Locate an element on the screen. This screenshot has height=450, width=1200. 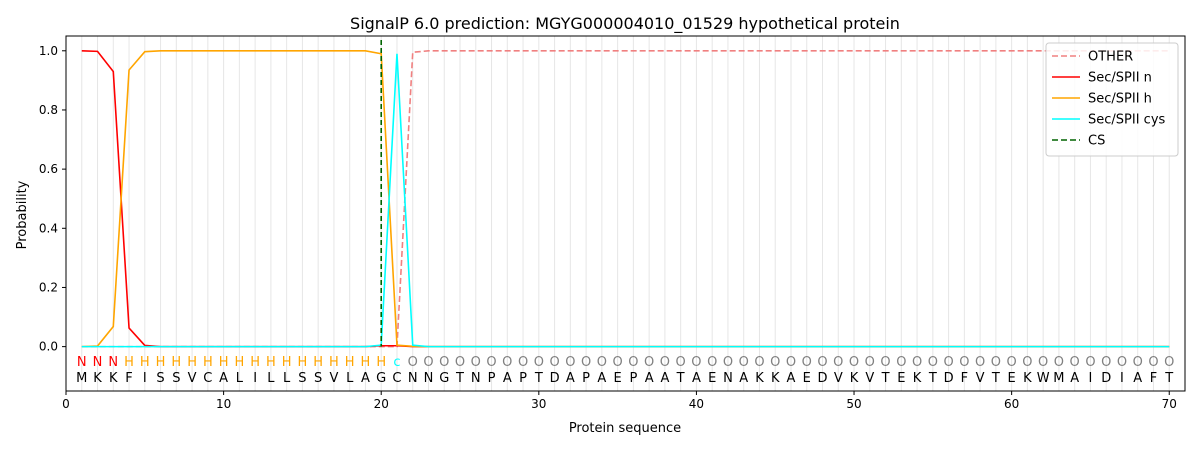
x-axis: 0 10 20 30 40 50 60 70 is located at coordinates (619, 401).